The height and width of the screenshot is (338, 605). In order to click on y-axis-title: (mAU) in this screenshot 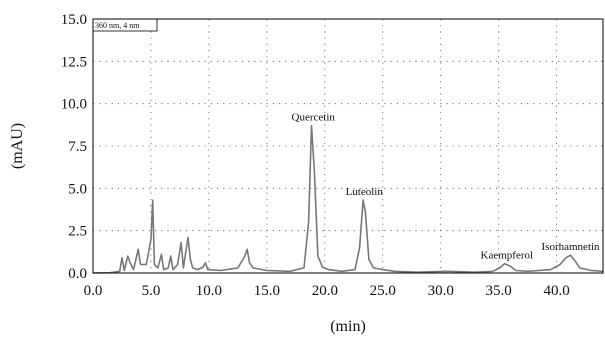, I will do `click(17, 146)`.